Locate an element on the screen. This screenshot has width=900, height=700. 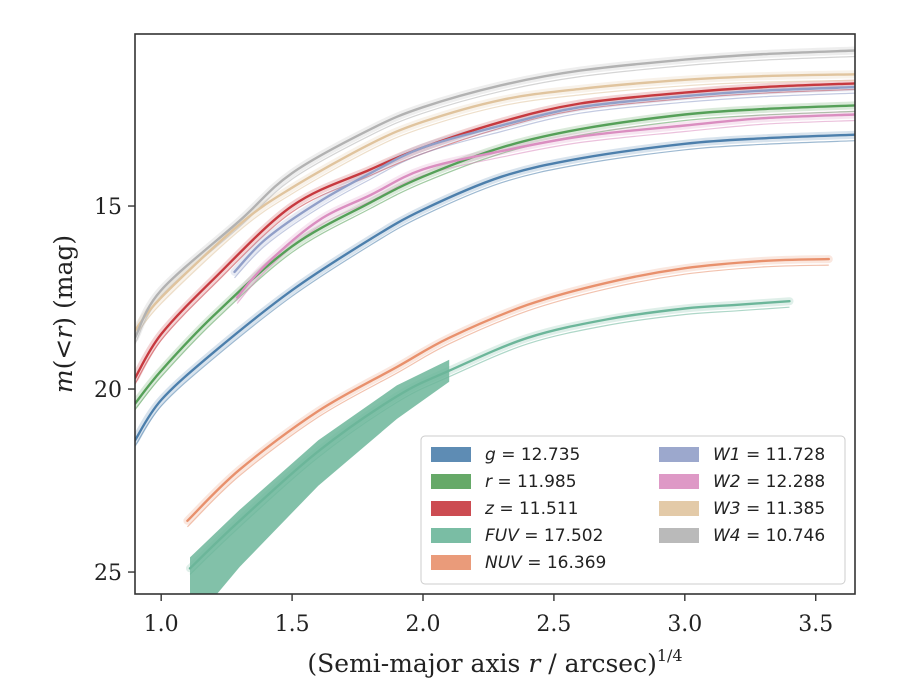
y-tick-label: 15 is located at coordinates (108, 207).